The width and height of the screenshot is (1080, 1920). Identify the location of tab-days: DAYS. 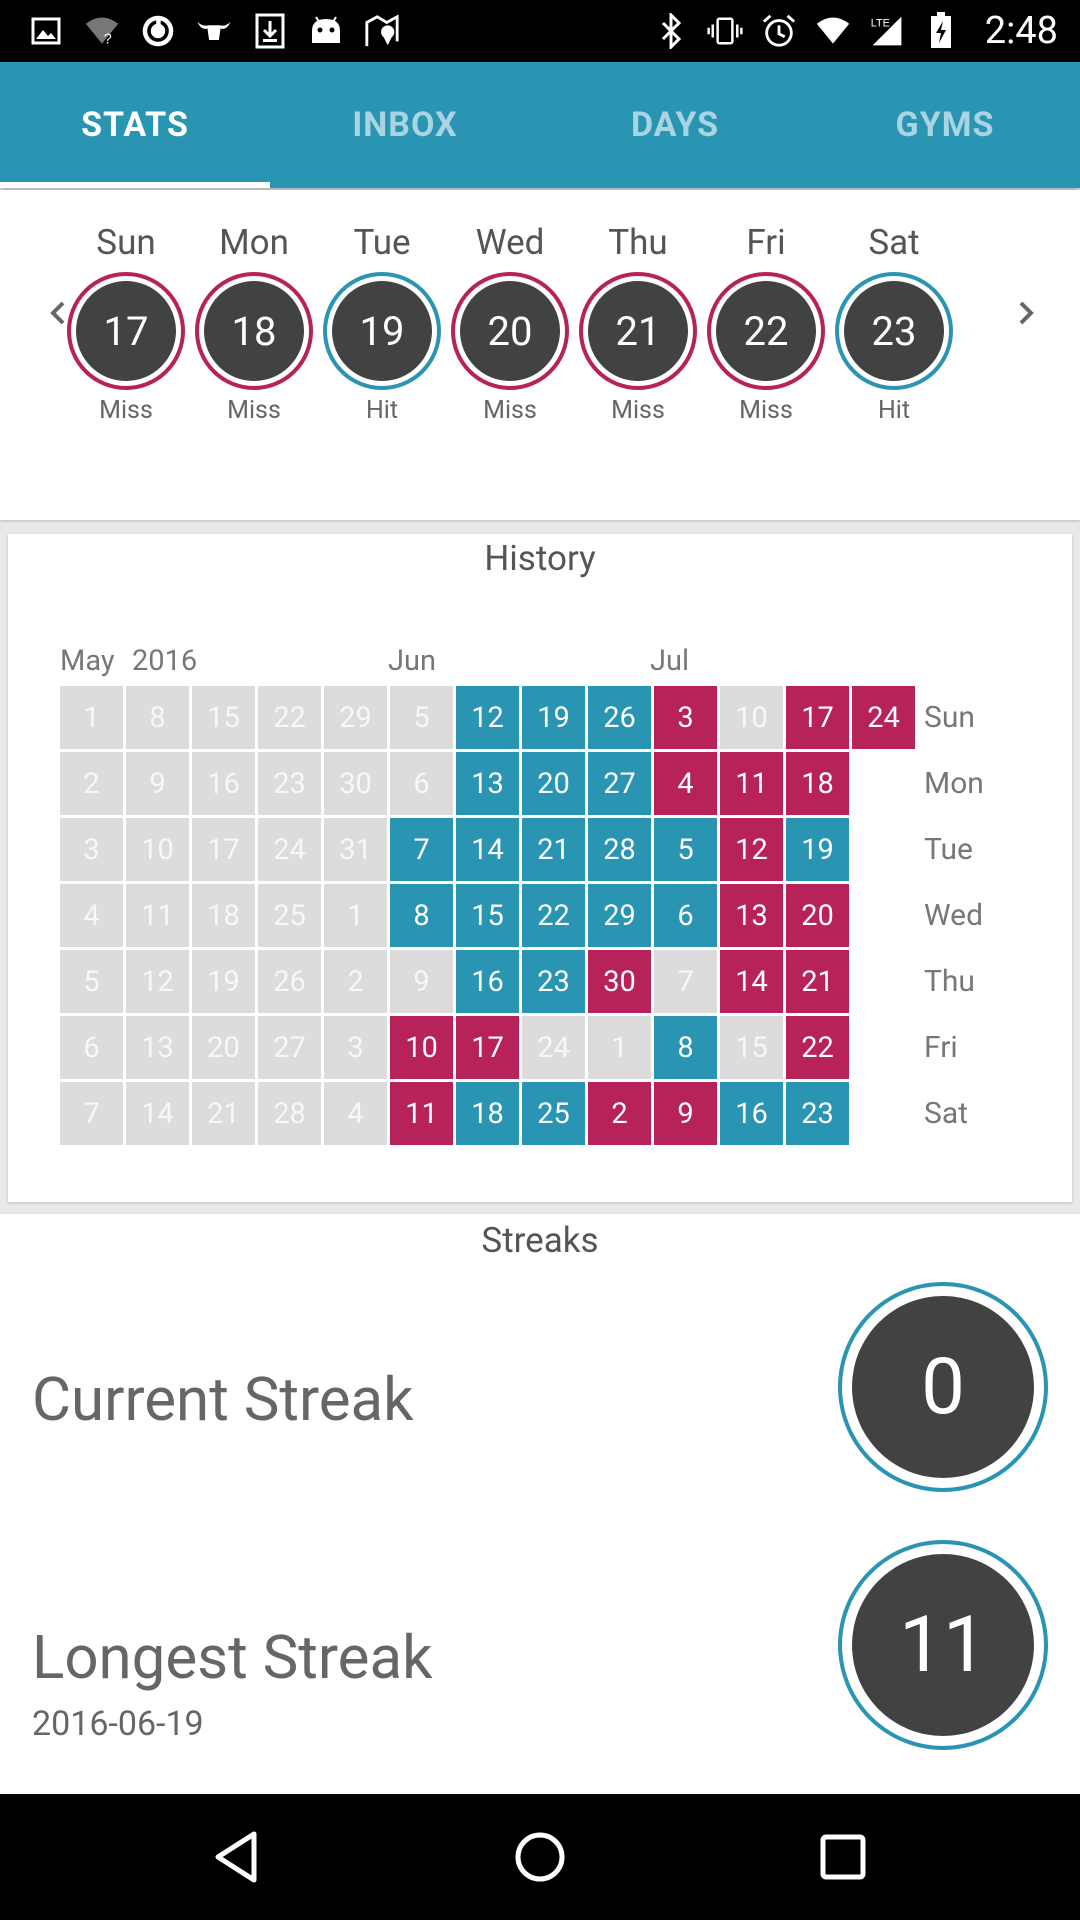
(675, 125).